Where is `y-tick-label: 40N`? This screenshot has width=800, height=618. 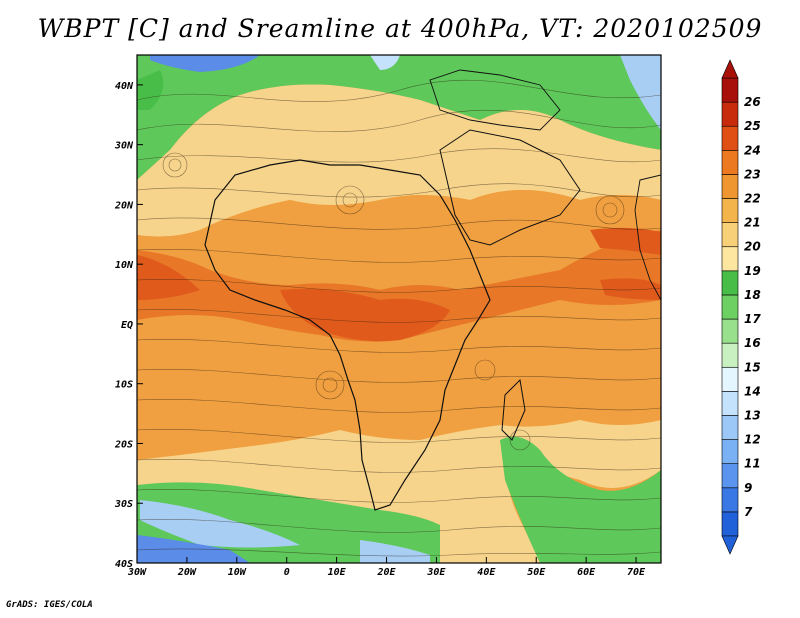 y-tick-label: 40N is located at coordinates (124, 86).